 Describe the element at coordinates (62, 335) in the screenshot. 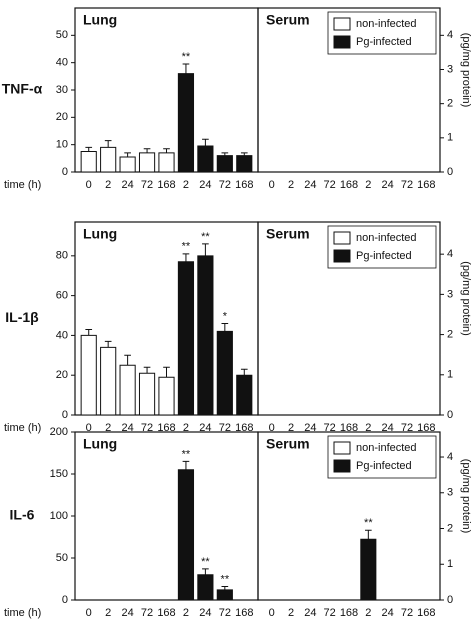

I see `y-tick-label: 40` at that location.